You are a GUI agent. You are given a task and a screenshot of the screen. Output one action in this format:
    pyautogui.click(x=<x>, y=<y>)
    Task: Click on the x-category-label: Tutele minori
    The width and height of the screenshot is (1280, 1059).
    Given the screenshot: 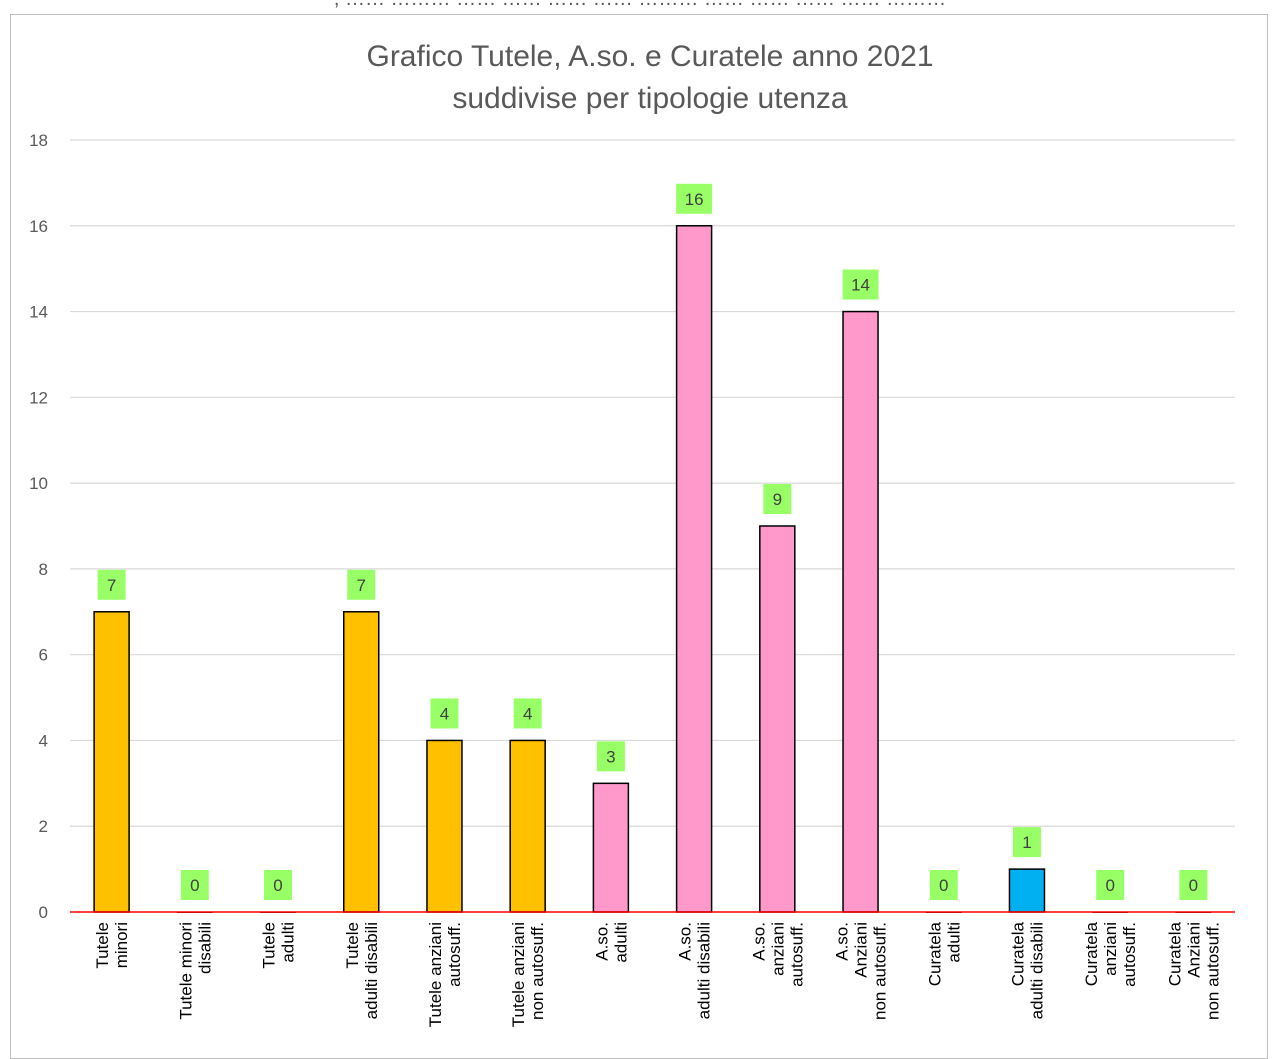 What is the action you would take?
    pyautogui.click(x=185, y=971)
    